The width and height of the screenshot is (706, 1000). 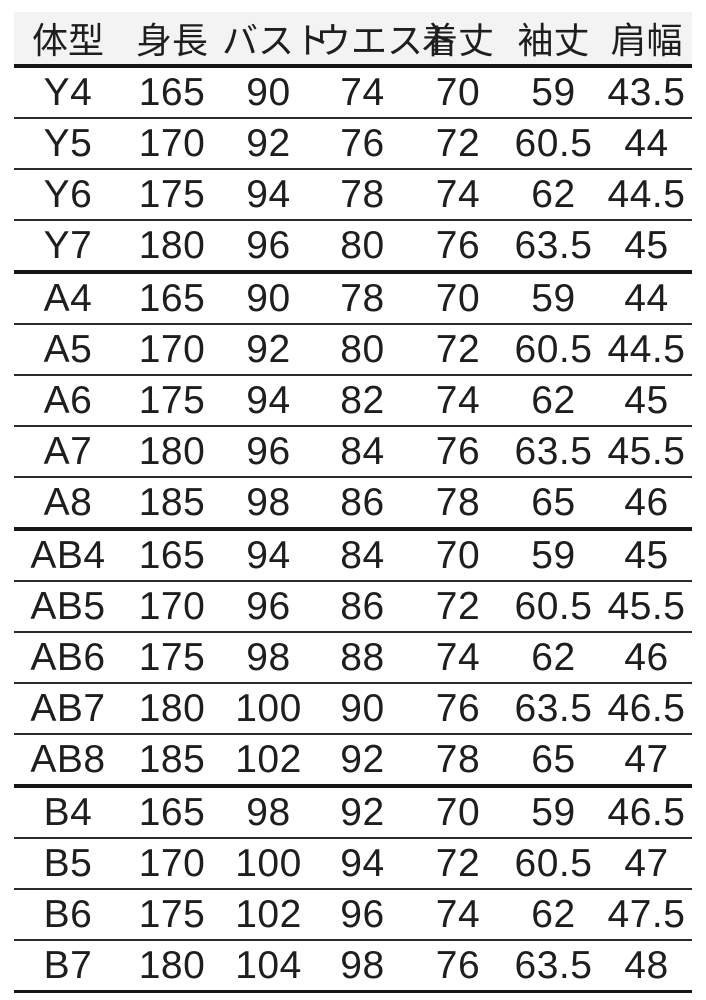 What do you see at coordinates (362, 607) in the screenshot?
I see `table-cell: 86` at bounding box center [362, 607].